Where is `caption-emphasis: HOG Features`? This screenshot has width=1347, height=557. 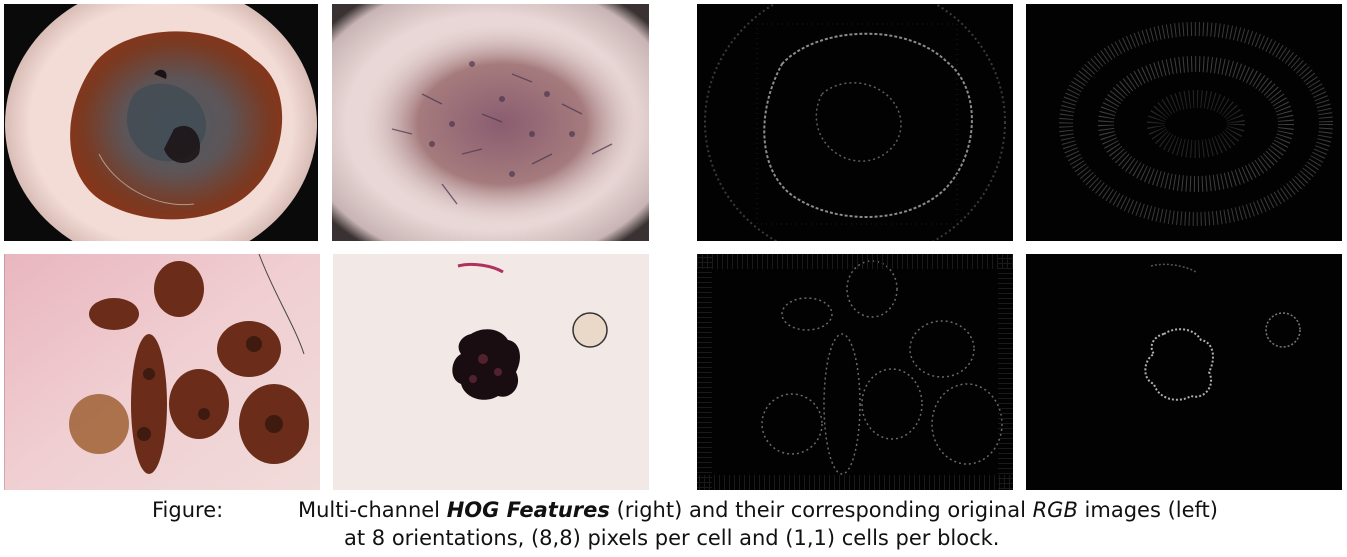 caption-emphasis: HOG Features is located at coordinates (528, 510).